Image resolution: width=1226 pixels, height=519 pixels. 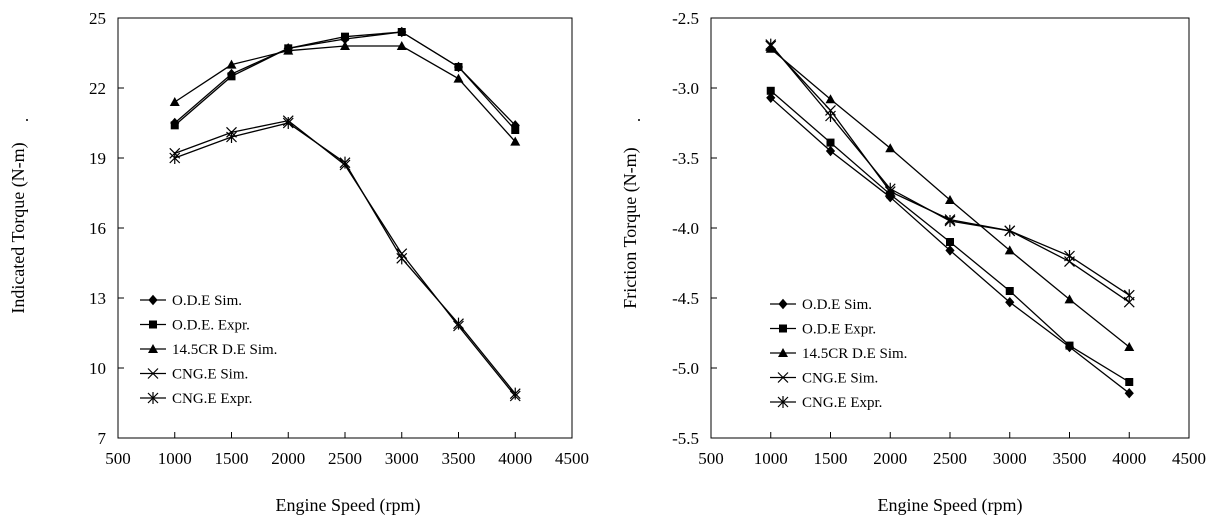 What do you see at coordinates (685, 438) in the screenshot?
I see `y-tick-label: -5.5` at bounding box center [685, 438].